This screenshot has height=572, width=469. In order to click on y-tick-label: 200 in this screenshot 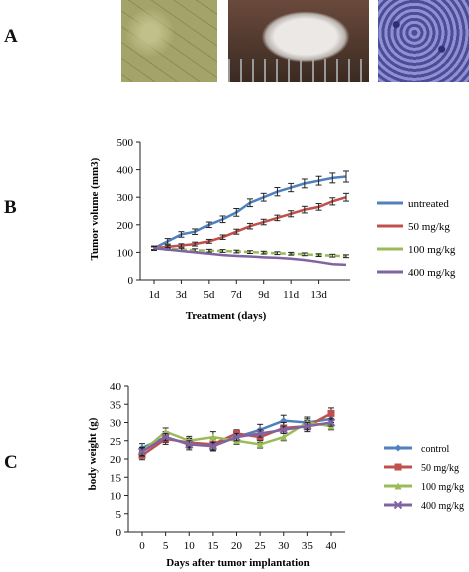, I will do `click(125, 226)`.